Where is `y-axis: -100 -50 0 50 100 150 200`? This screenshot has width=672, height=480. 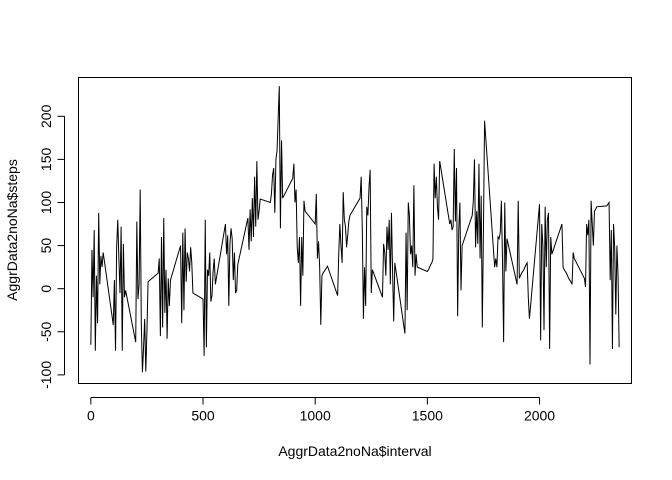 y-axis: -100 -50 0 50 100 150 200 is located at coordinates (51, 246).